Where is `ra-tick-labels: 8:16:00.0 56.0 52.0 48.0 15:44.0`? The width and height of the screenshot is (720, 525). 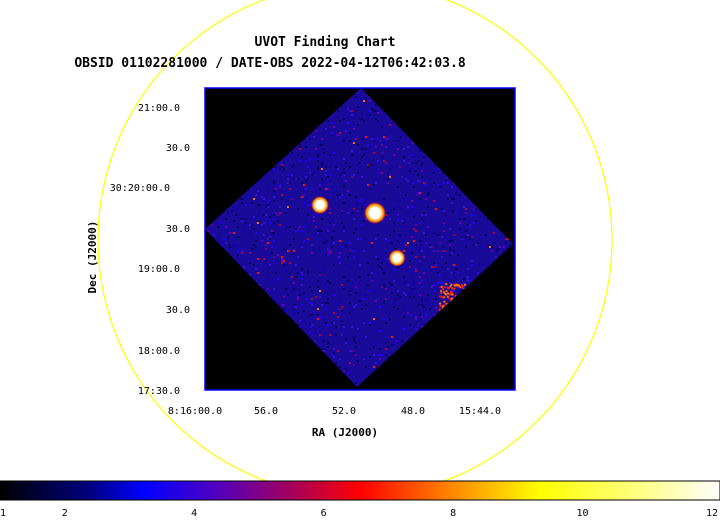
ra-tick-labels: 8:16:00.0 56.0 52.0 48.0 15:44.0 is located at coordinates (334, 411).